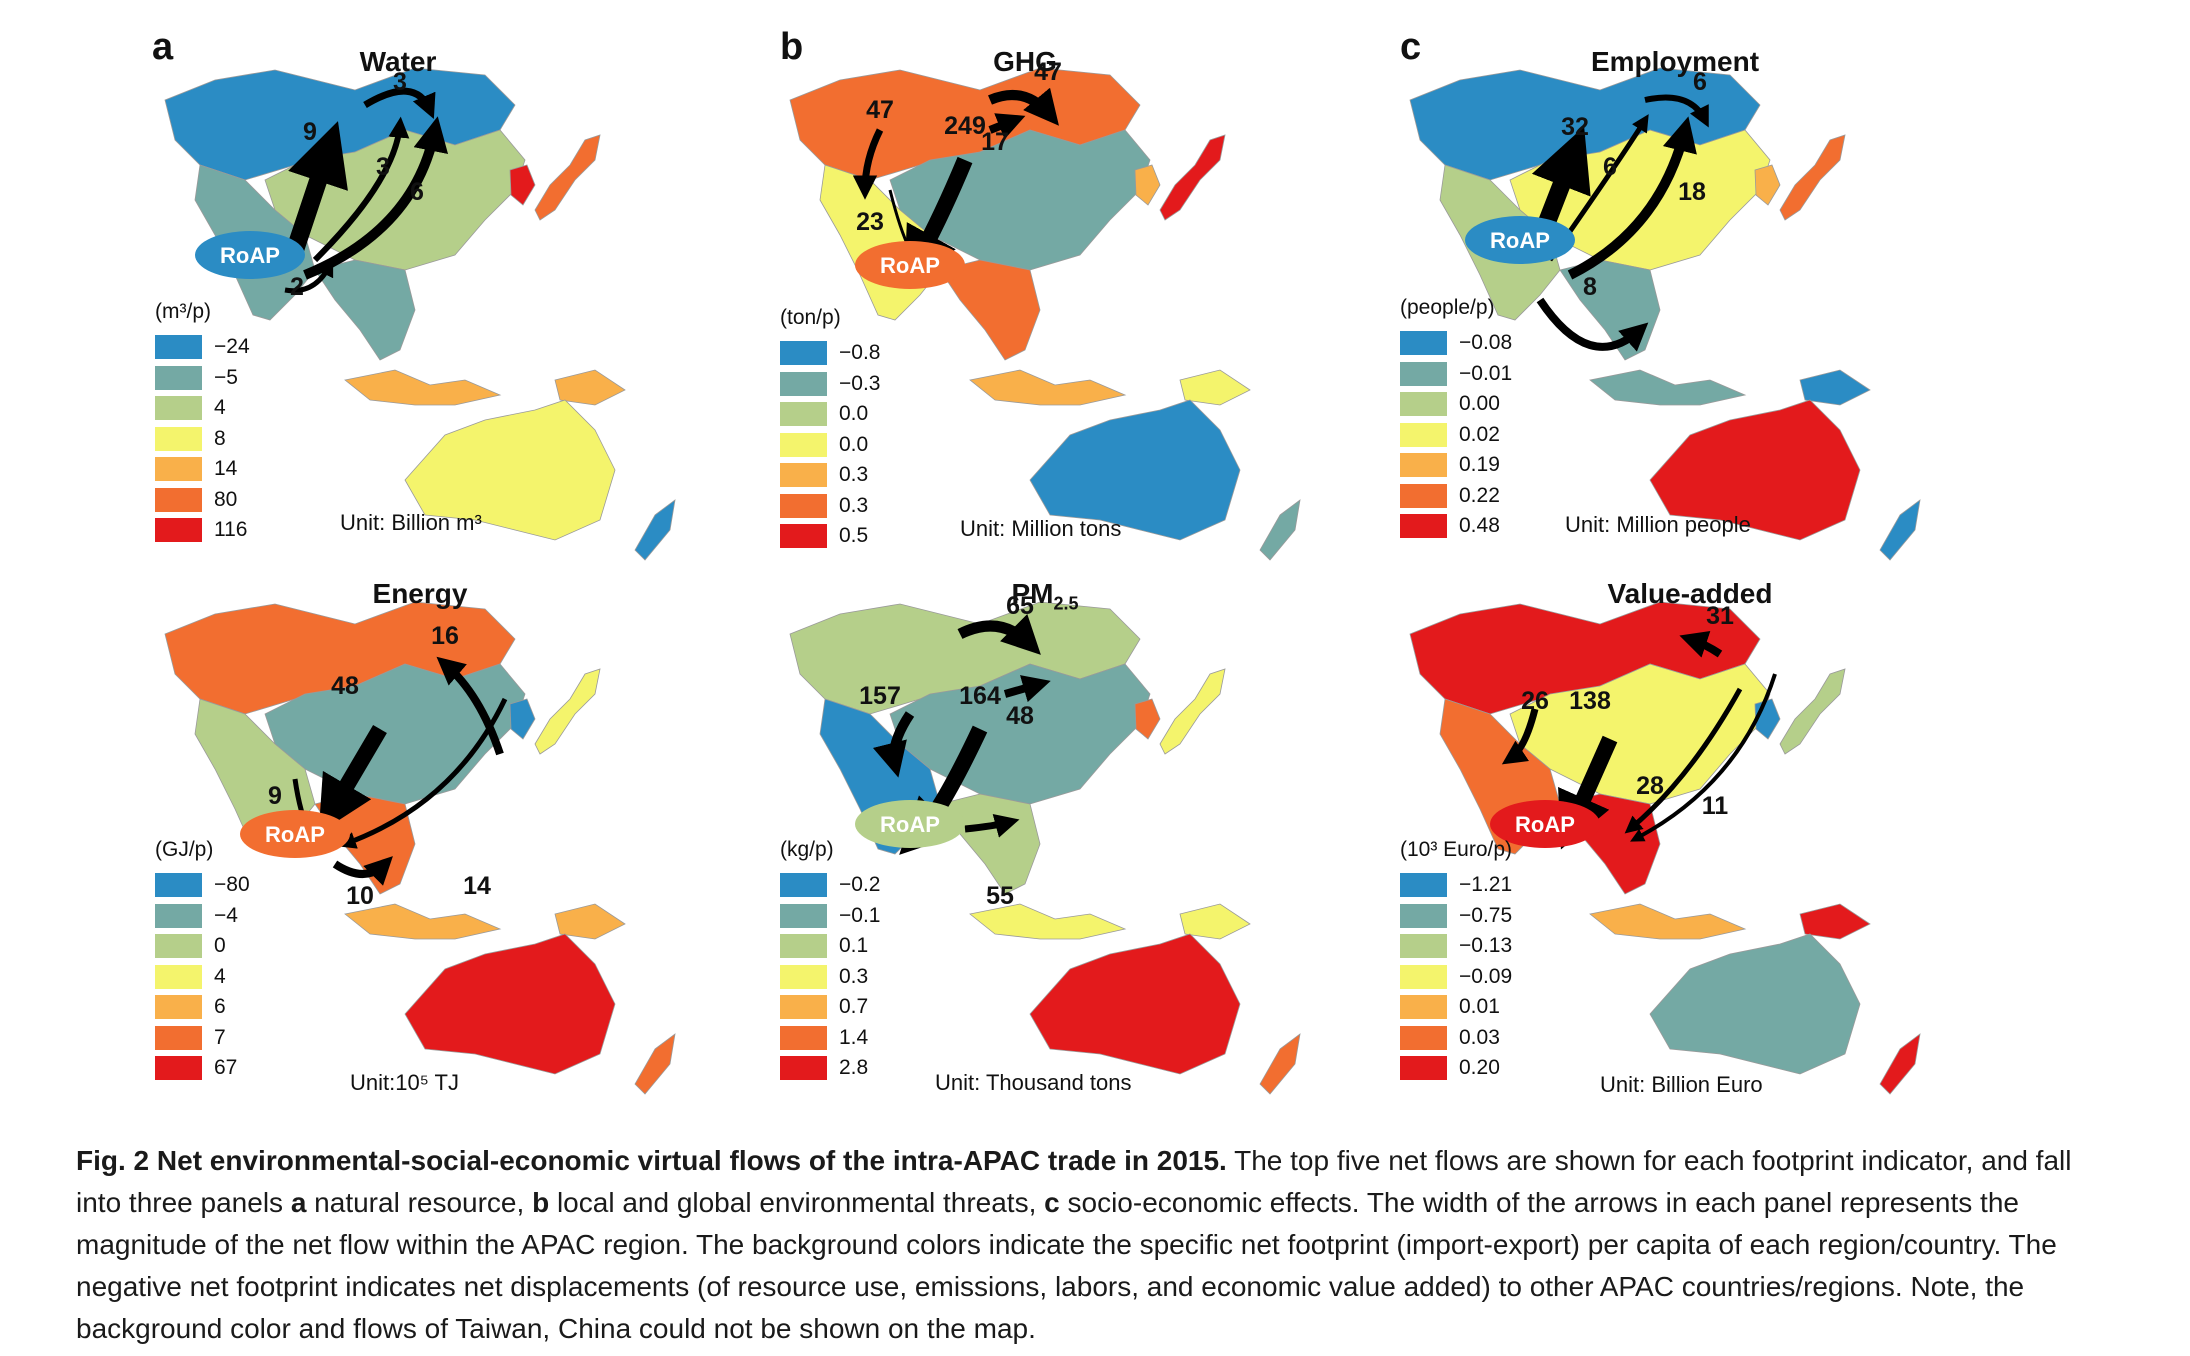 The image size is (2190, 1356). Describe the element at coordinates (1479, 526) in the screenshot. I see `legend-value: 0.48` at that location.